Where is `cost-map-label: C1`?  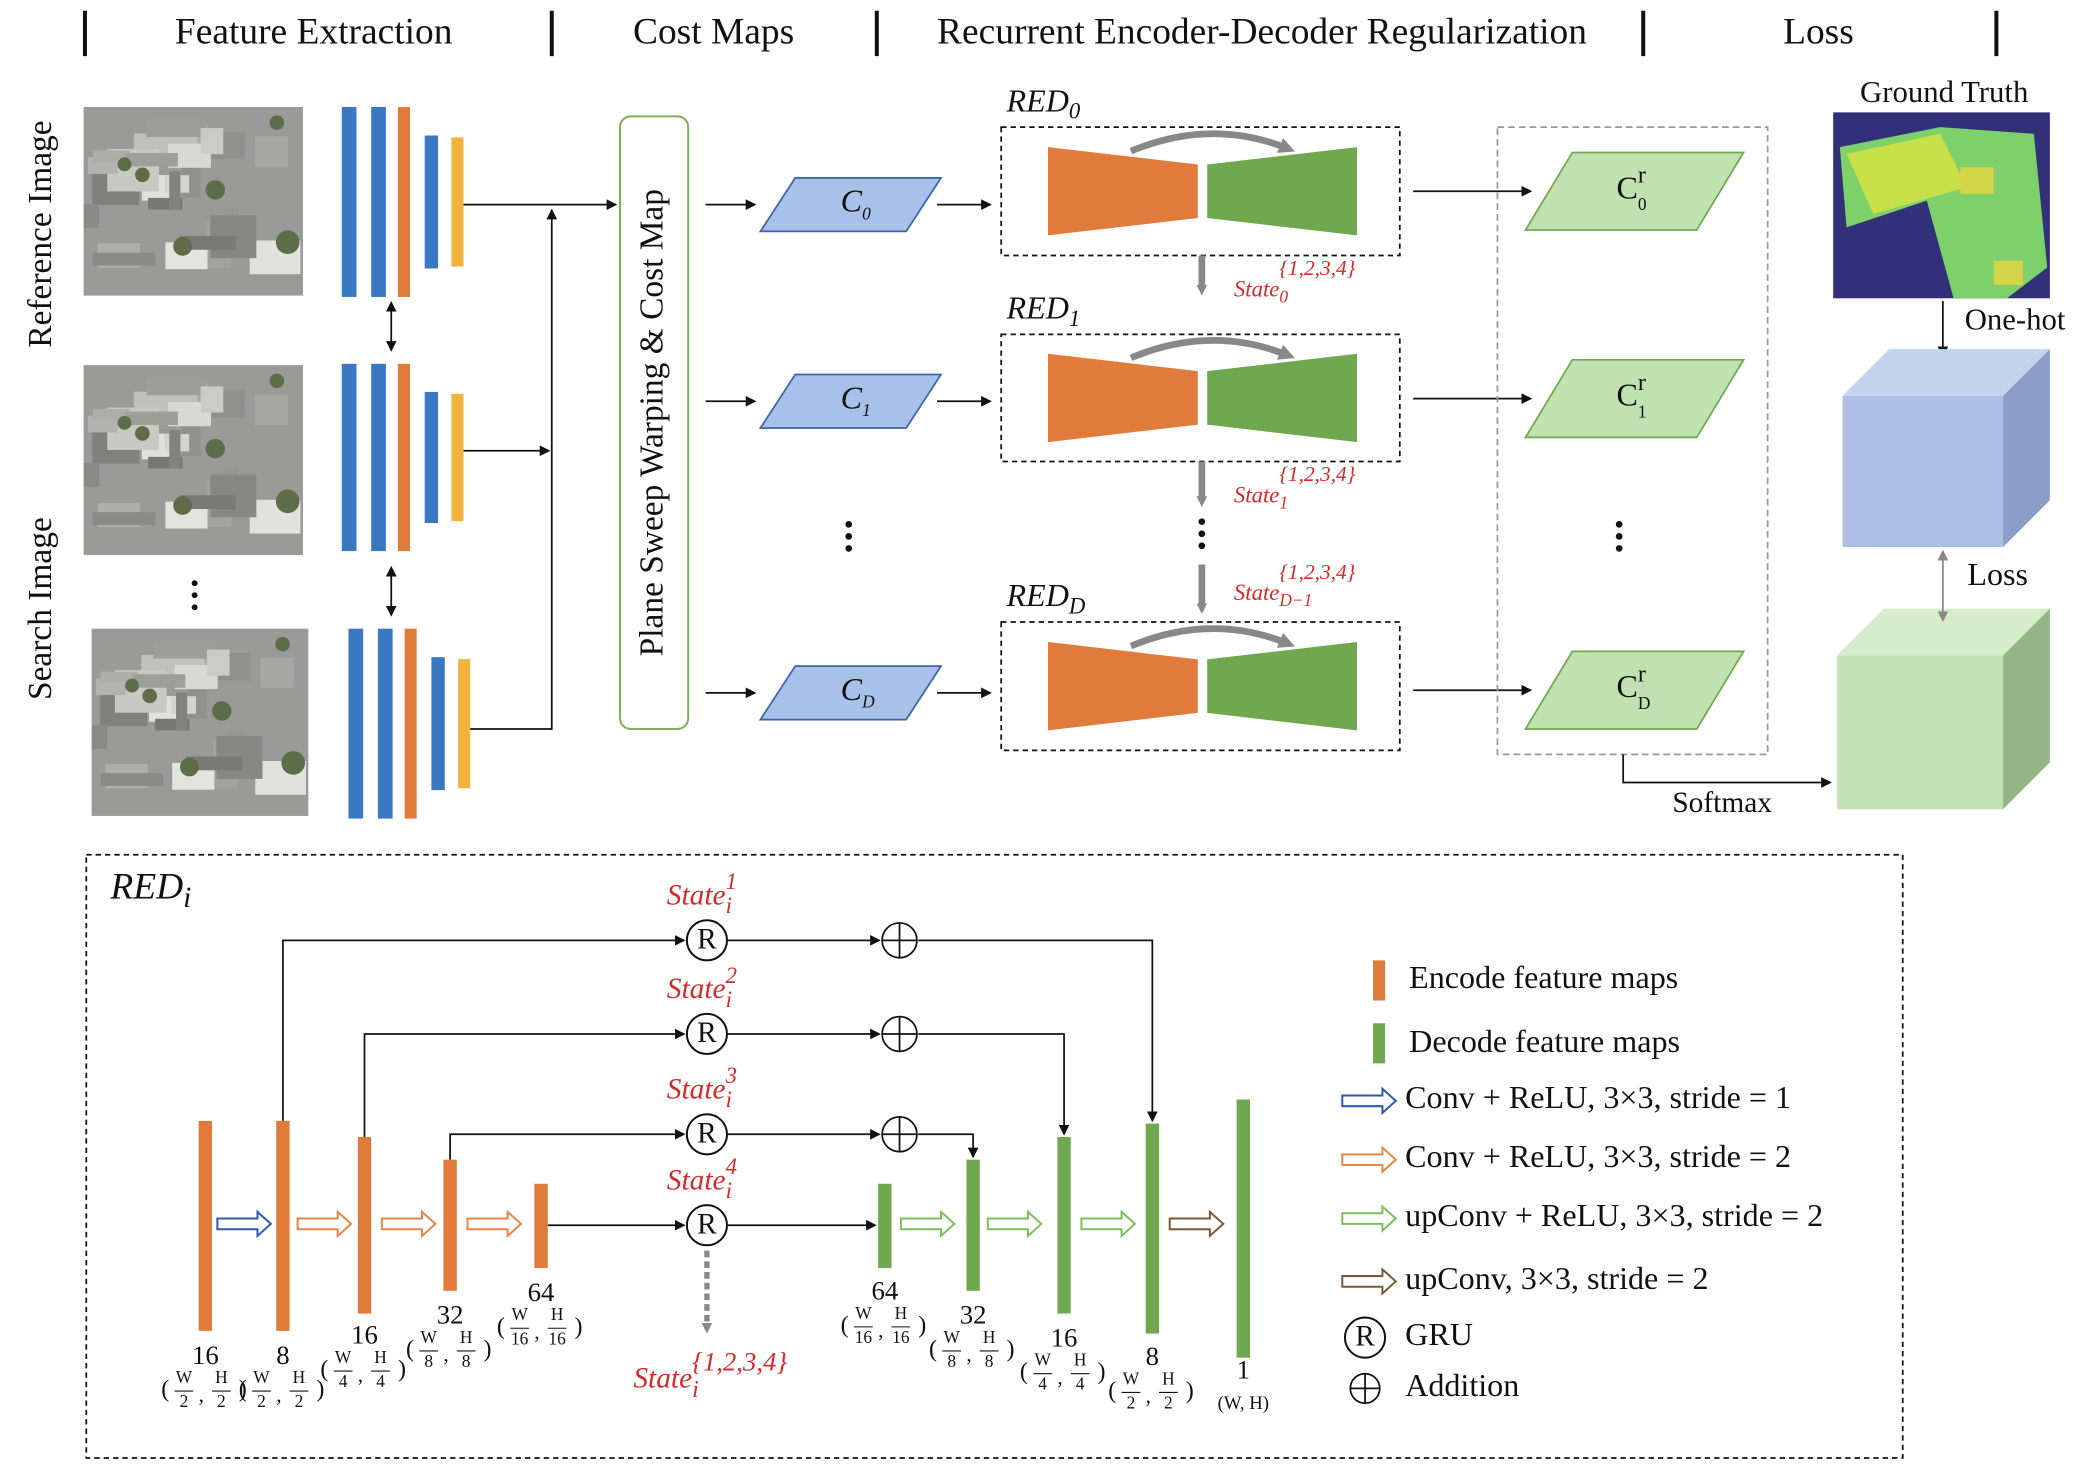 cost-map-label: C1 is located at coordinates (856, 400).